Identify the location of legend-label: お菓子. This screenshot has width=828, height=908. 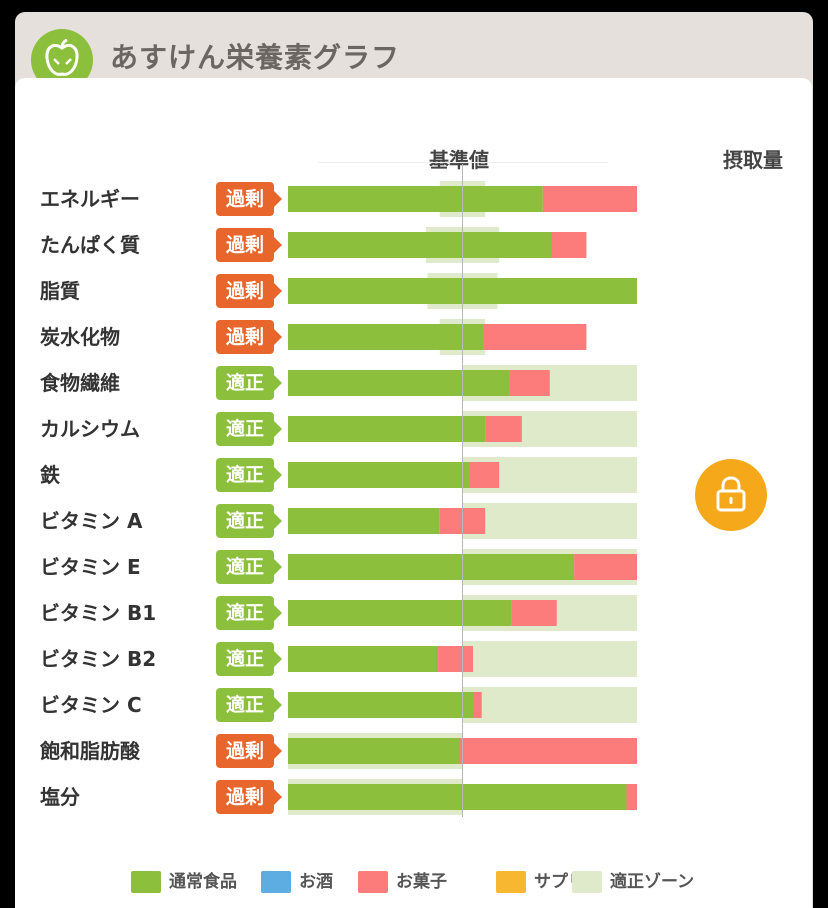
(421, 882).